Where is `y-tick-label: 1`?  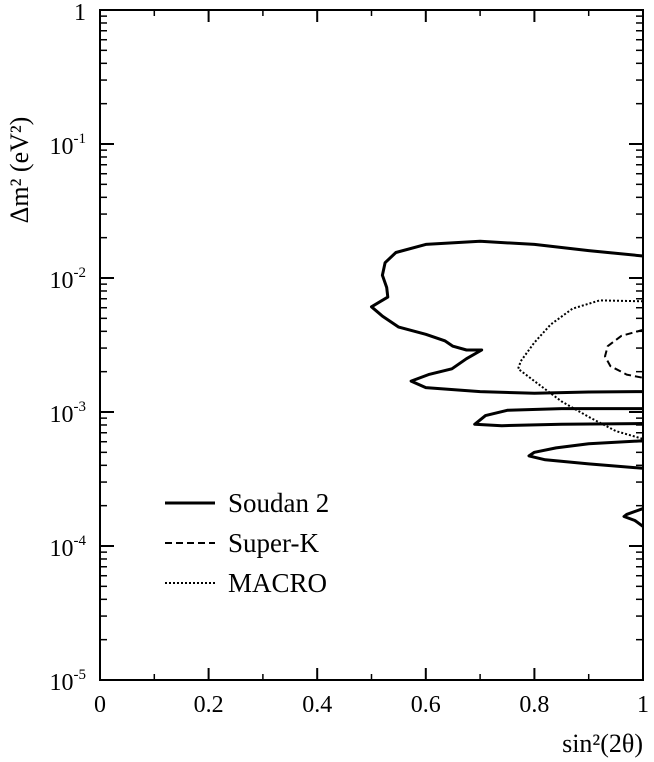
y-tick-label: 1 is located at coordinates (80, 13).